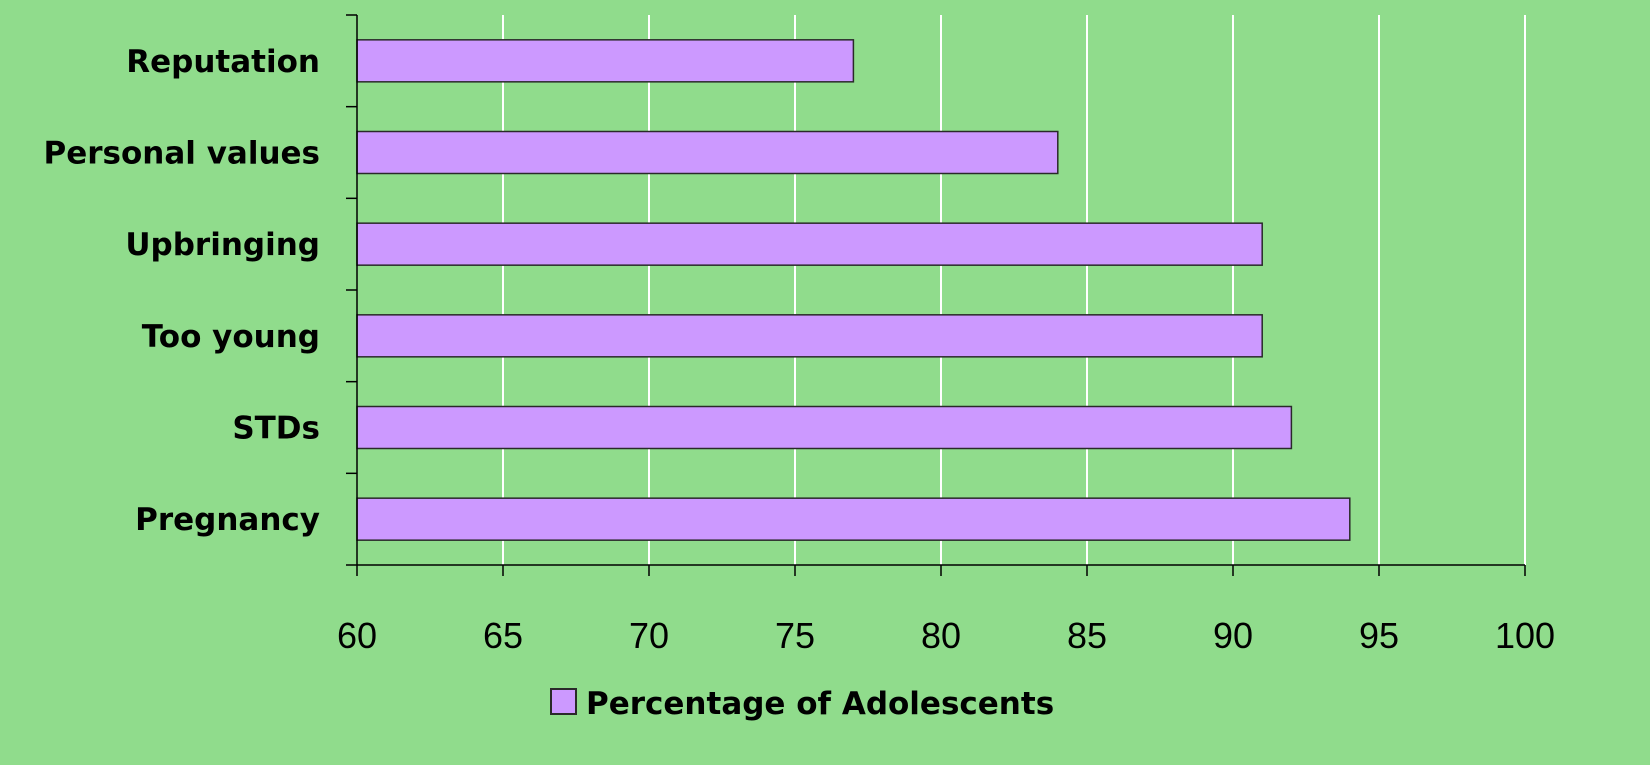  What do you see at coordinates (605, 61) in the screenshot?
I see `bar-reputation` at bounding box center [605, 61].